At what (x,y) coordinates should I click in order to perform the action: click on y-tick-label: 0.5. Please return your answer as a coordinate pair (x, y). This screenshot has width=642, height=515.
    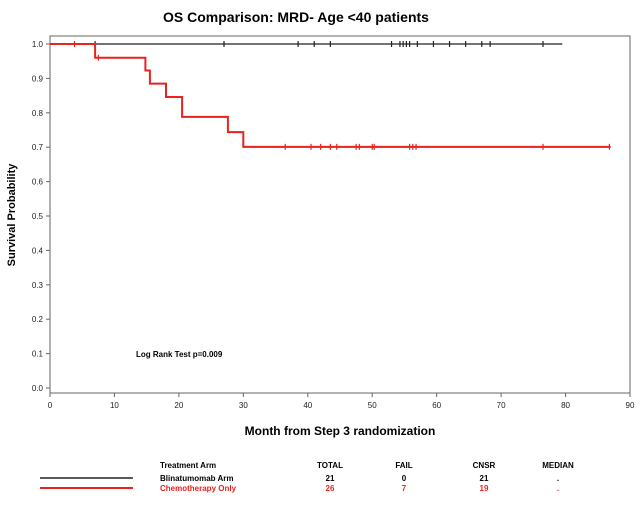
    Looking at the image, I should click on (38, 216).